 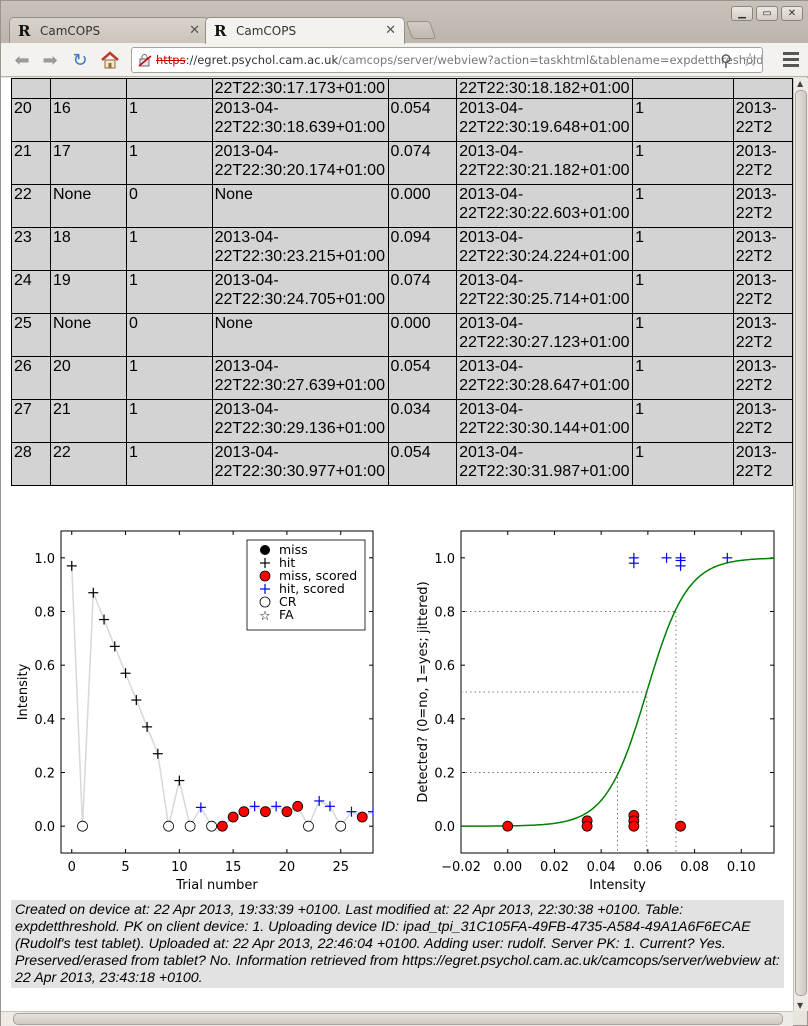 I want to click on horizontal-scrollbar, so click(x=397, y=1018).